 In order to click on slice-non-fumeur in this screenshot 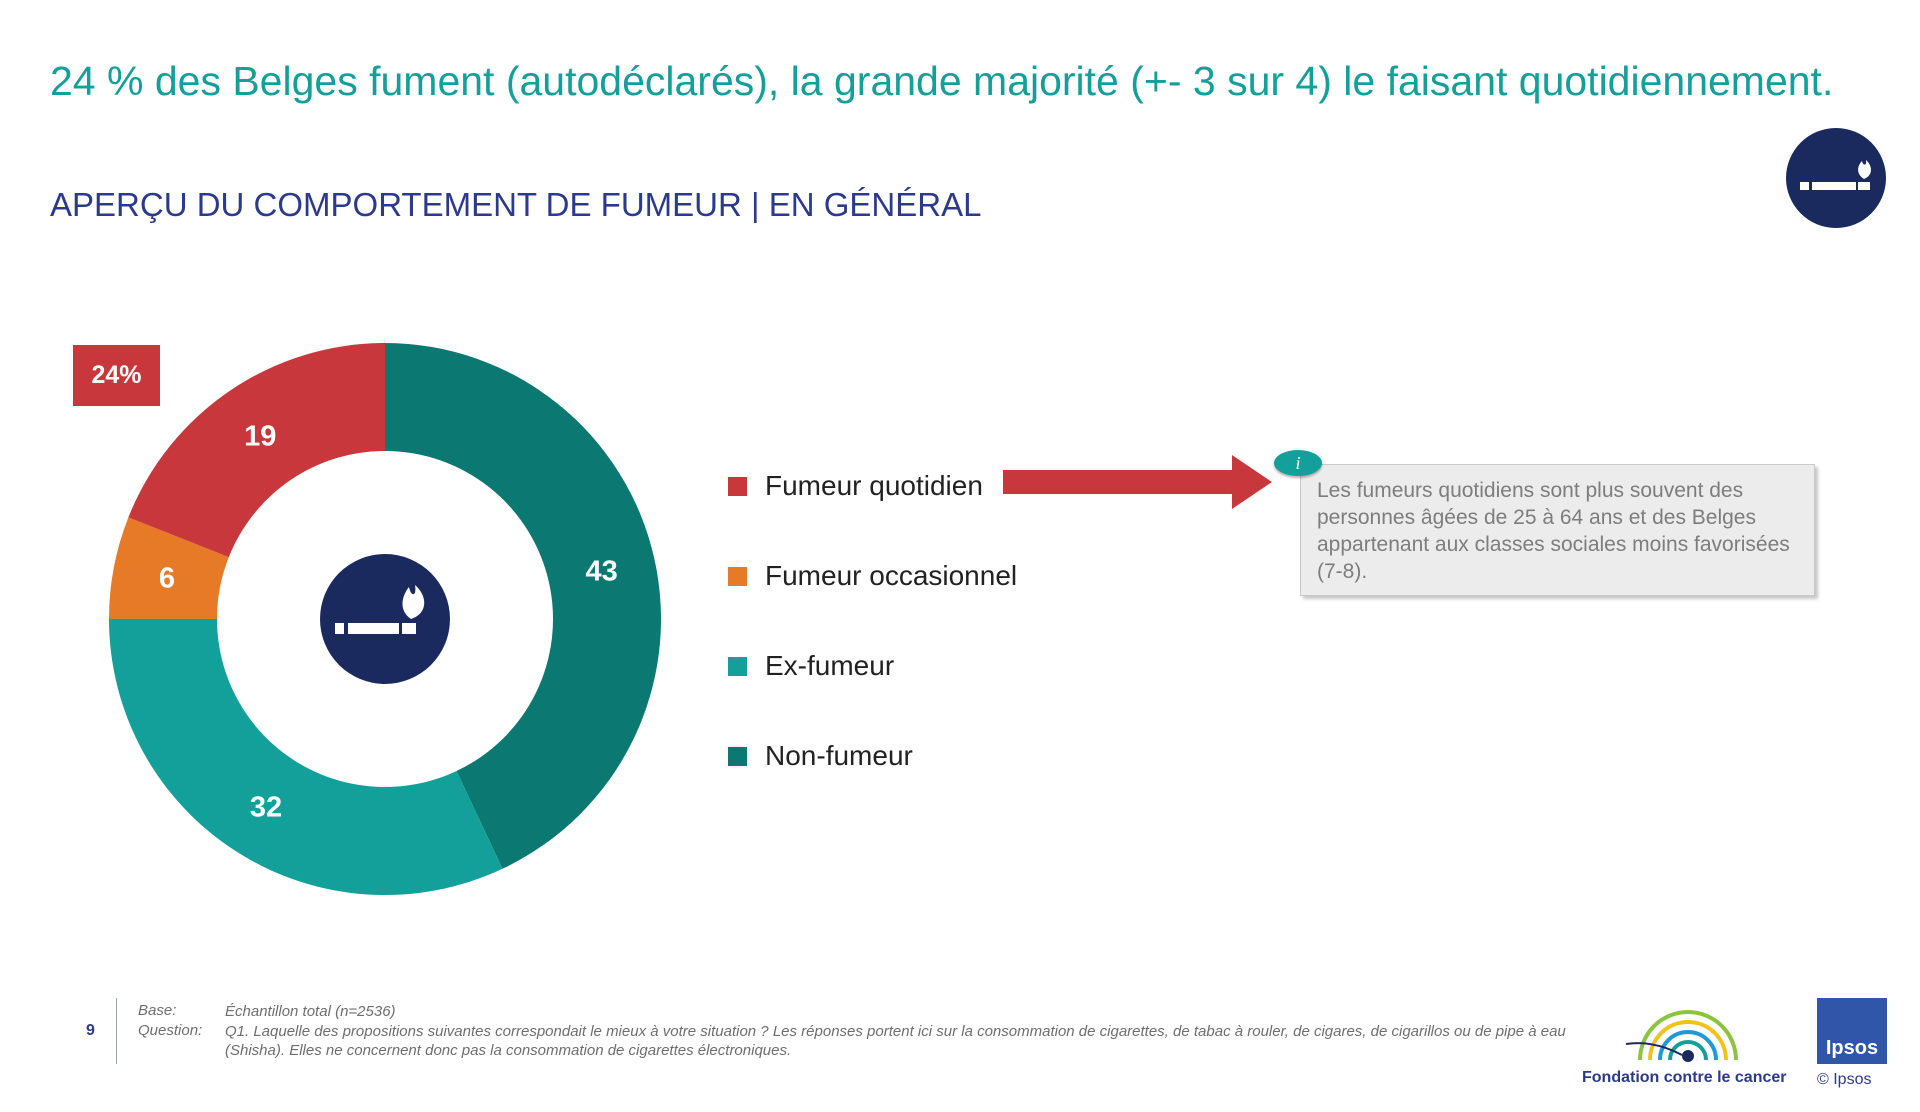, I will do `click(523, 606)`.